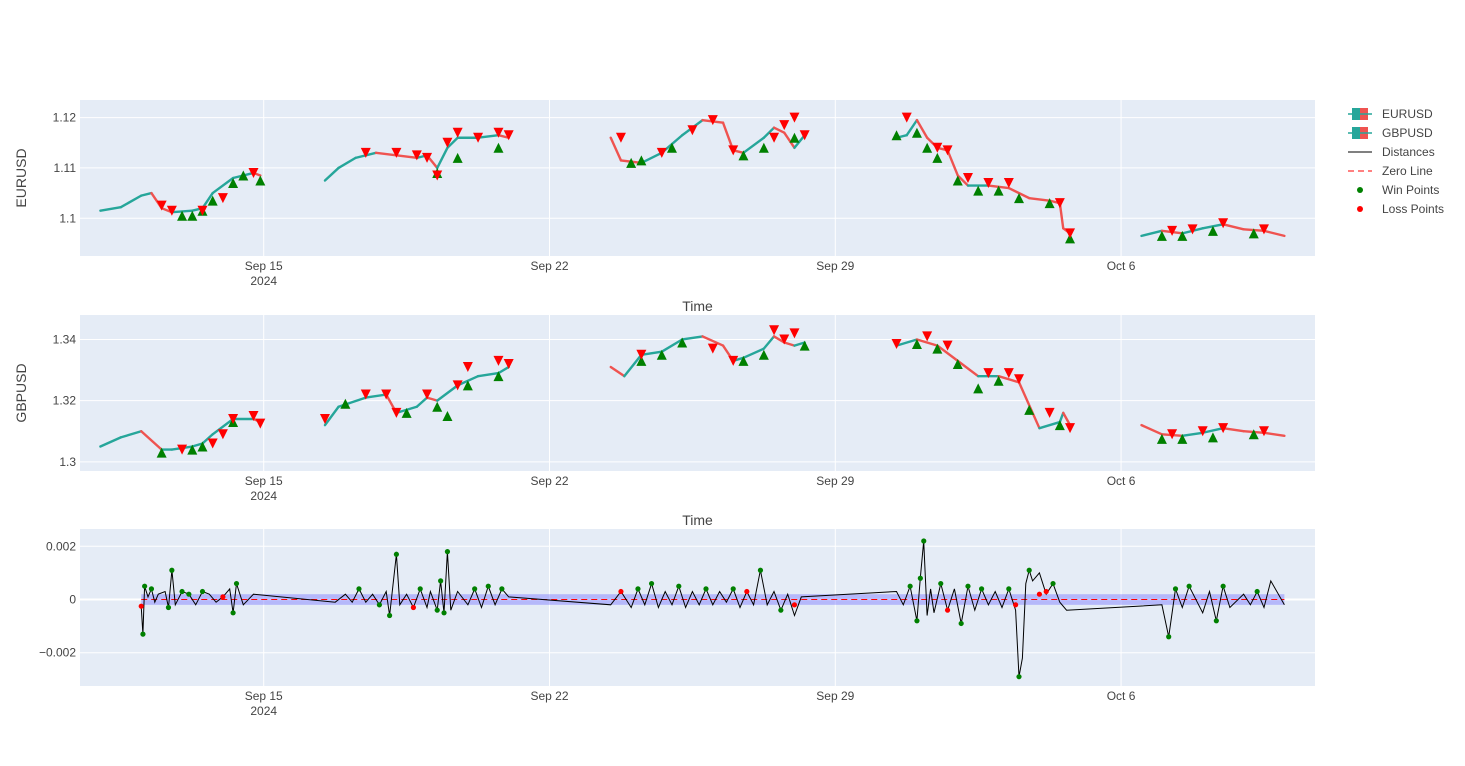 The height and width of the screenshot is (766, 1465). What do you see at coordinates (712, 608) in the screenshot?
I see `distances-line` at bounding box center [712, 608].